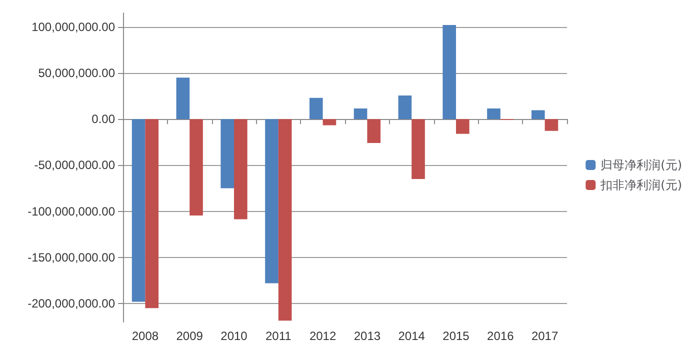  I want to click on x-tick-label: 2012, so click(322, 336).